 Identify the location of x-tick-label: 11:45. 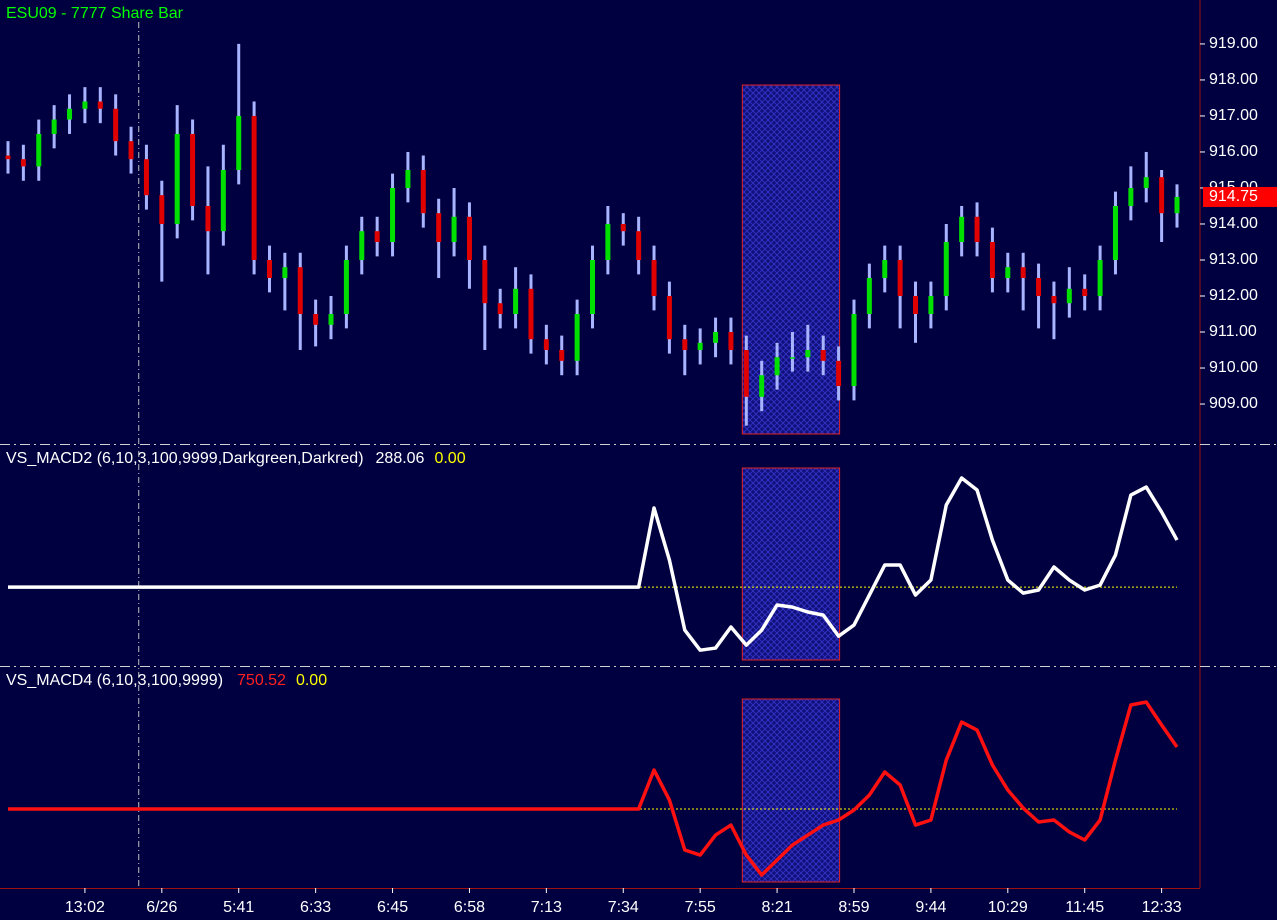
(1084, 907).